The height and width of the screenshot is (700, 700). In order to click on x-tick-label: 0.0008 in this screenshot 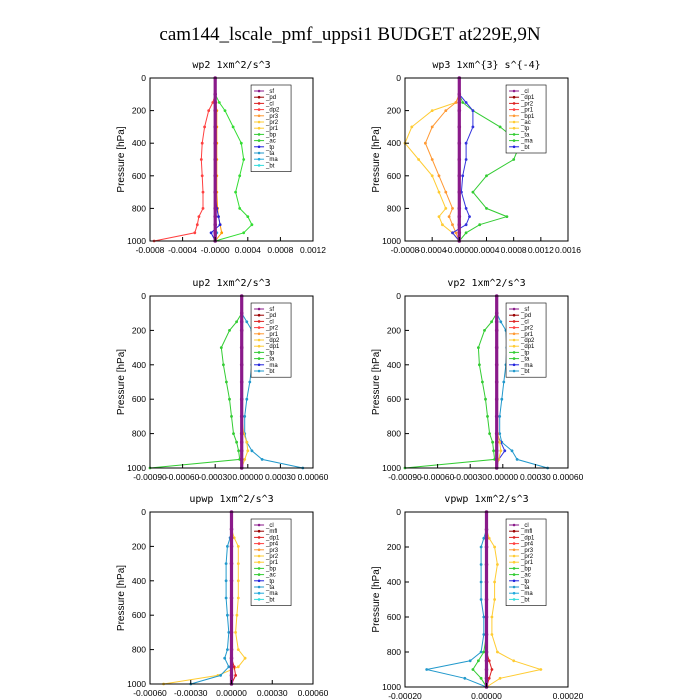, I will do `click(514, 250)`.